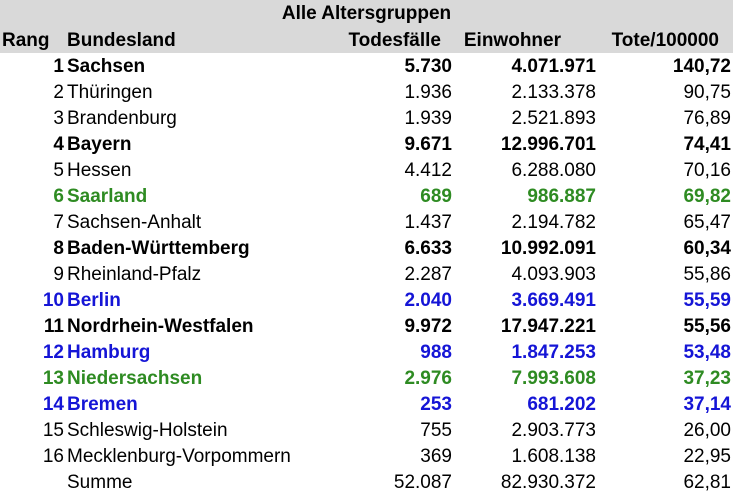 The height and width of the screenshot is (499, 736). Describe the element at coordinates (553, 300) in the screenshot. I see `population-cell: 3.669.491` at that location.